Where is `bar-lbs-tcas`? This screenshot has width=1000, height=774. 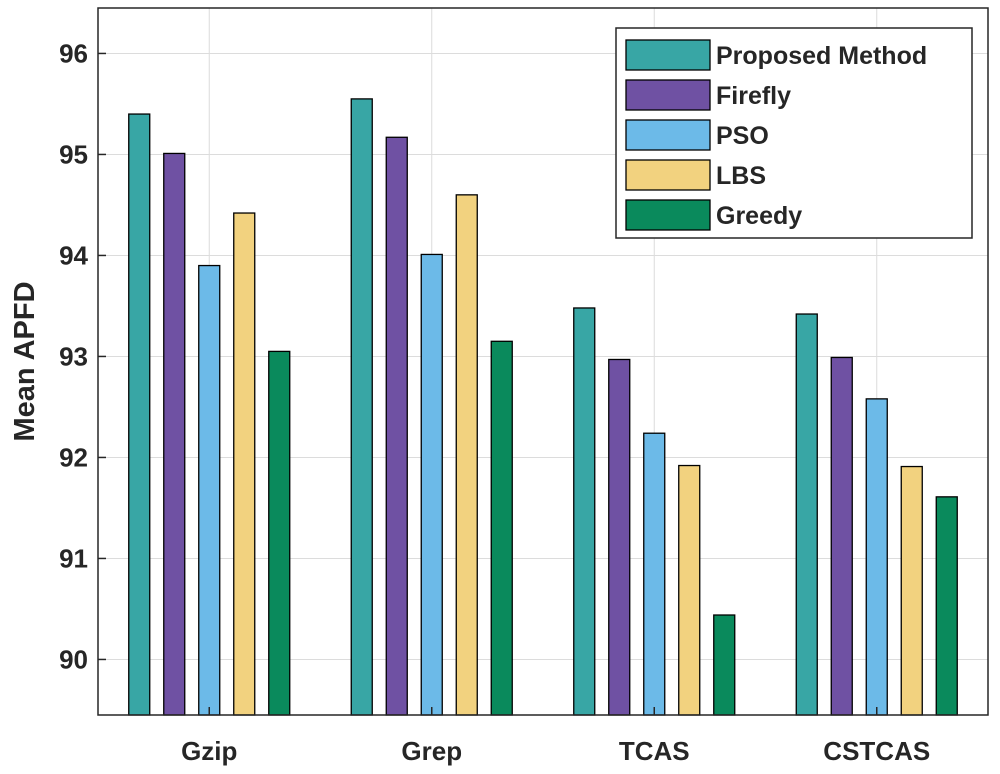 bar-lbs-tcas is located at coordinates (689, 590).